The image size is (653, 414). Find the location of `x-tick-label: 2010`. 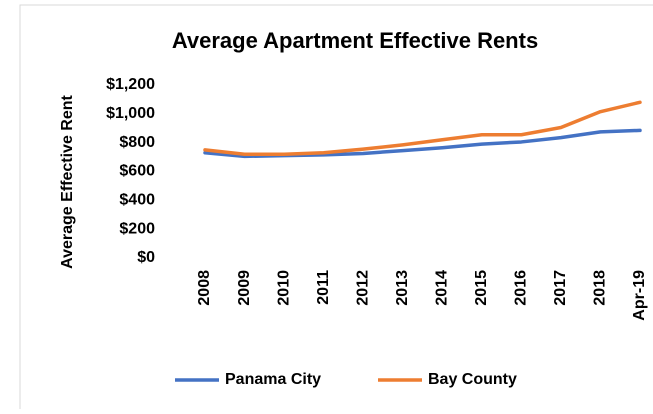

x-tick-label: 2010 is located at coordinates (283, 288).